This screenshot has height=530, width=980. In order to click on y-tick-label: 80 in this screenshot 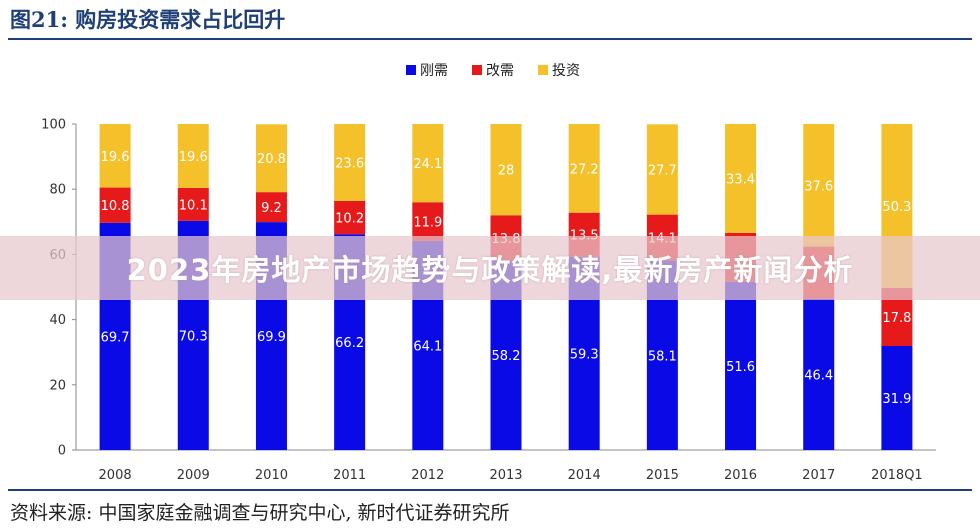, I will do `click(57, 190)`.